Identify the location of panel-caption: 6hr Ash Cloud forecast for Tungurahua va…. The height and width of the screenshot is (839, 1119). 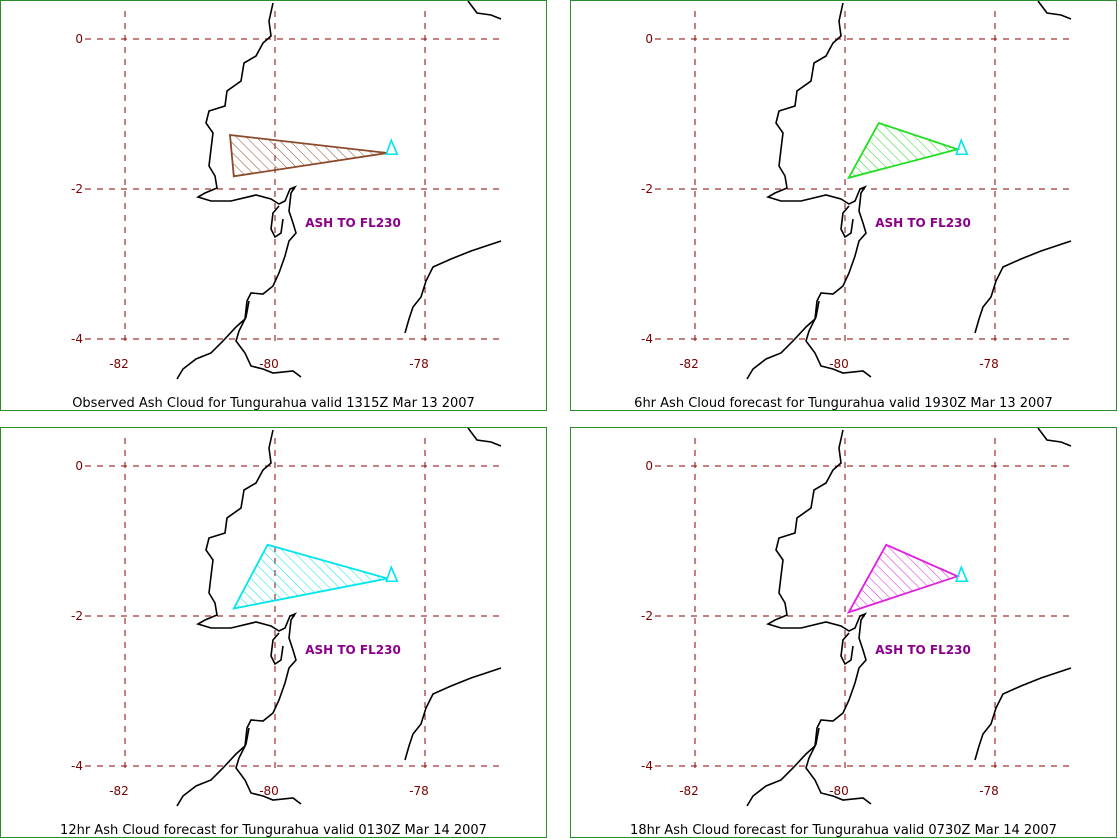
(843, 403).